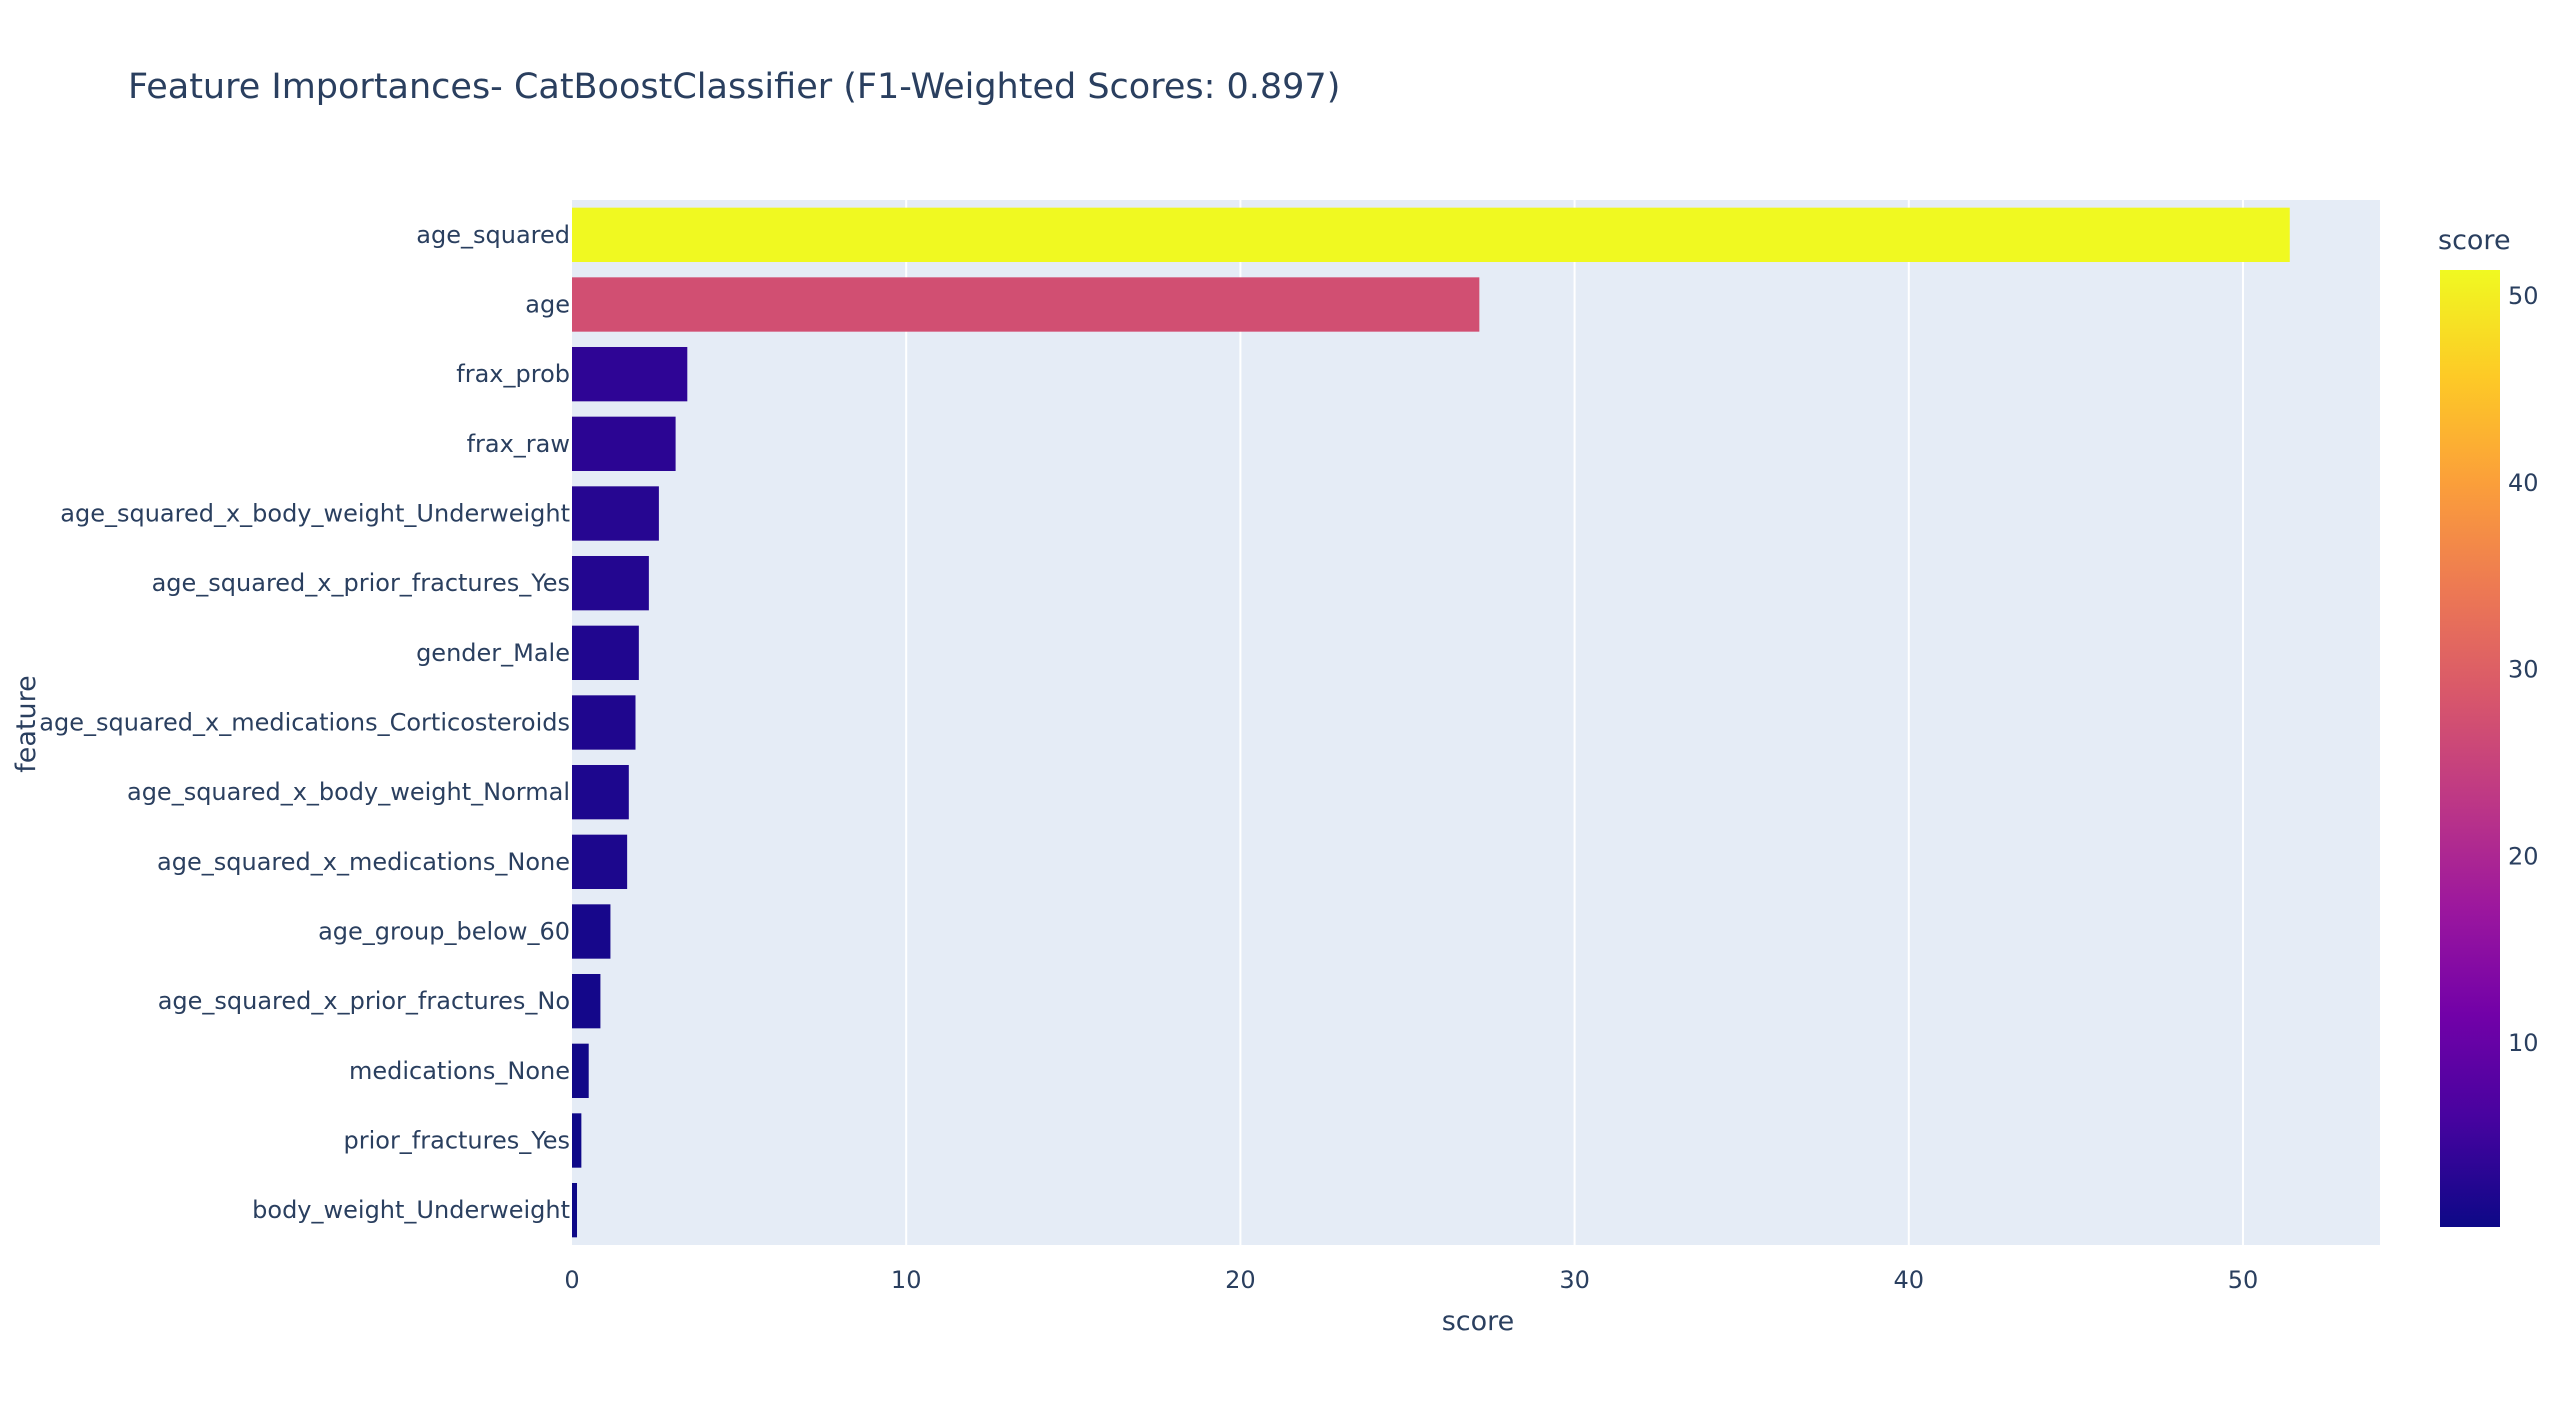 The width and height of the screenshot is (2560, 1404). What do you see at coordinates (580, 1071) in the screenshot?
I see `bar-medications_None` at bounding box center [580, 1071].